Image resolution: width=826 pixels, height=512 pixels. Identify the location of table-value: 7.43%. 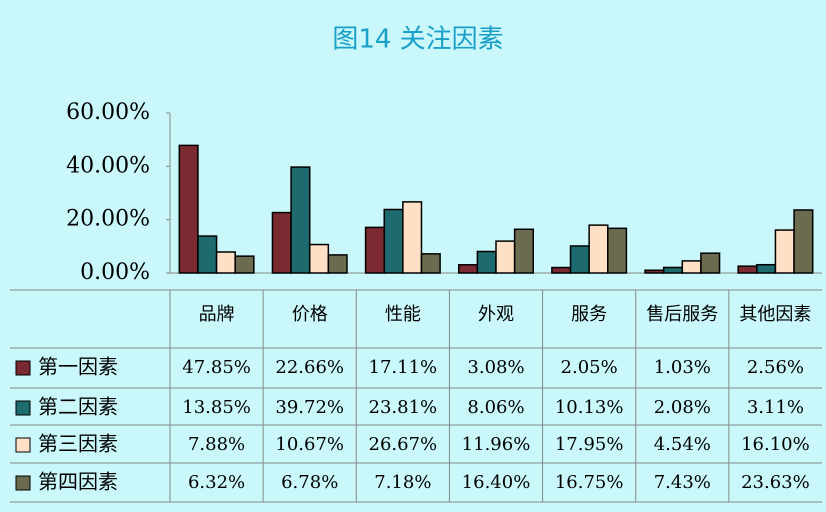
(682, 482).